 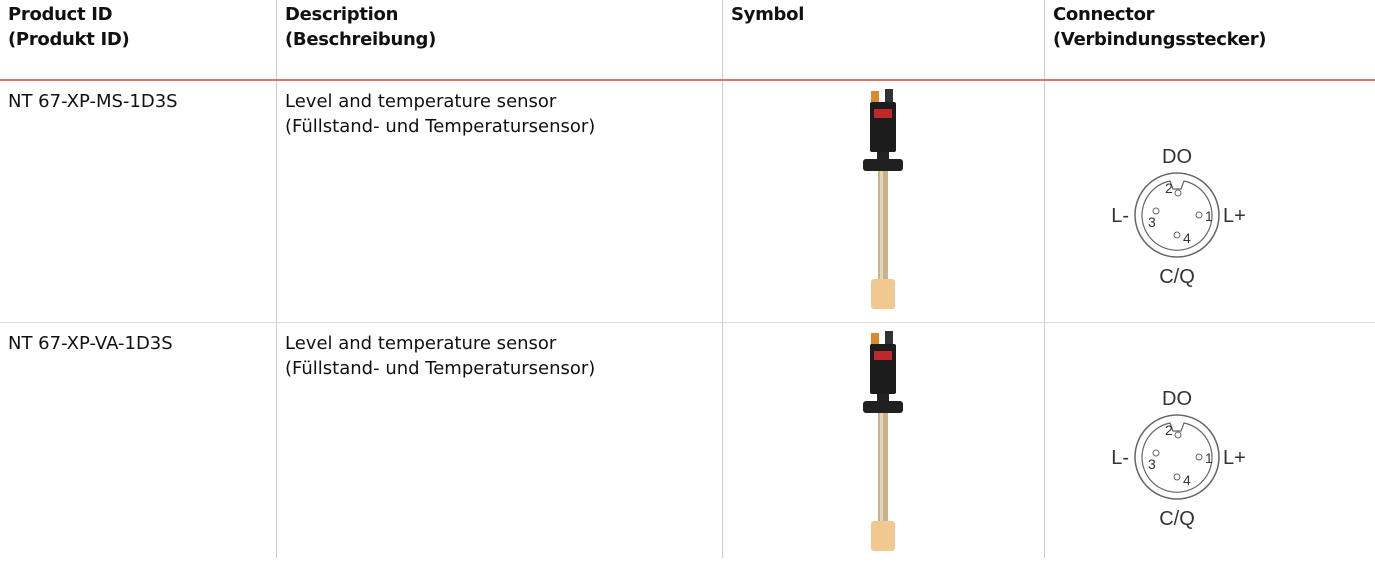 I want to click on header-text: Symbol, so click(x=768, y=14).